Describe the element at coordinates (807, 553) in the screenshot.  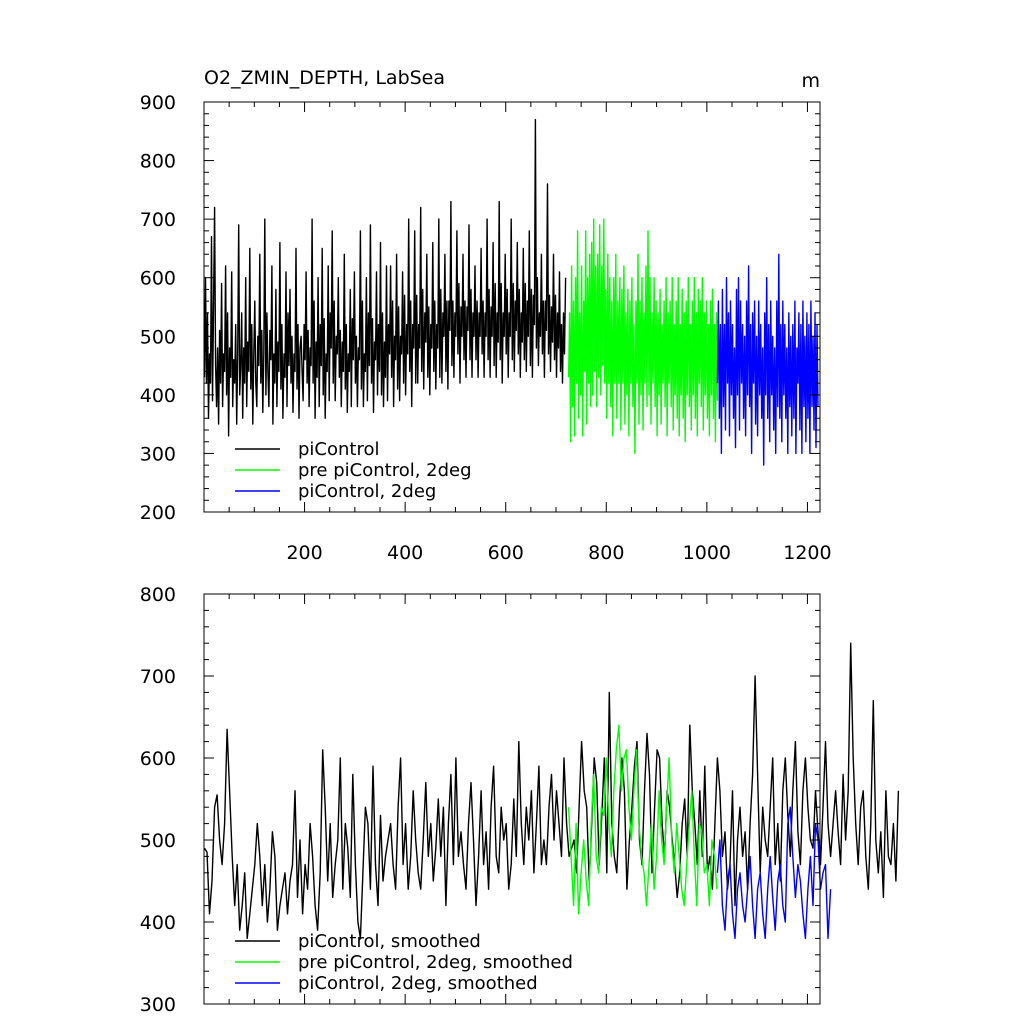
I see `x-tick-label: 1200` at that location.